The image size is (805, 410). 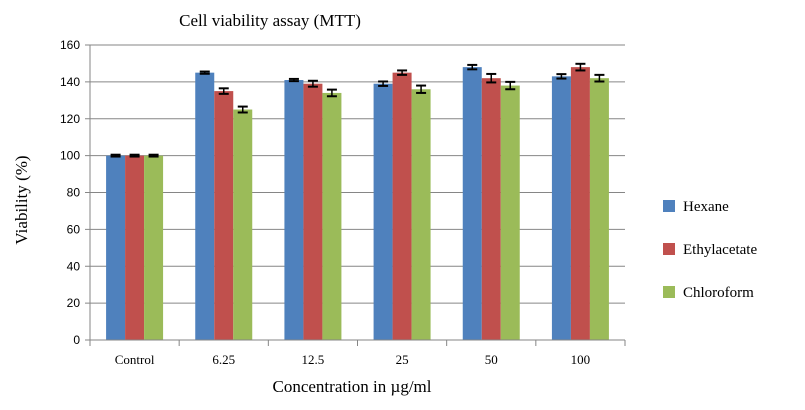 I want to click on y-axis-ticks: 0 20 40 60 80 100 120 140 160, so click(x=75, y=192).